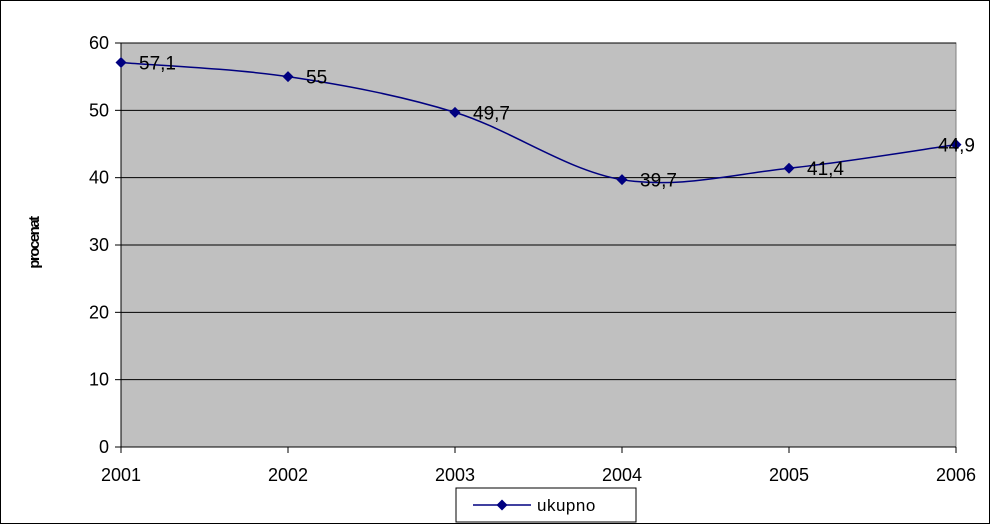 Image resolution: width=990 pixels, height=525 pixels. I want to click on x-tick-label: 2001, so click(121, 475).